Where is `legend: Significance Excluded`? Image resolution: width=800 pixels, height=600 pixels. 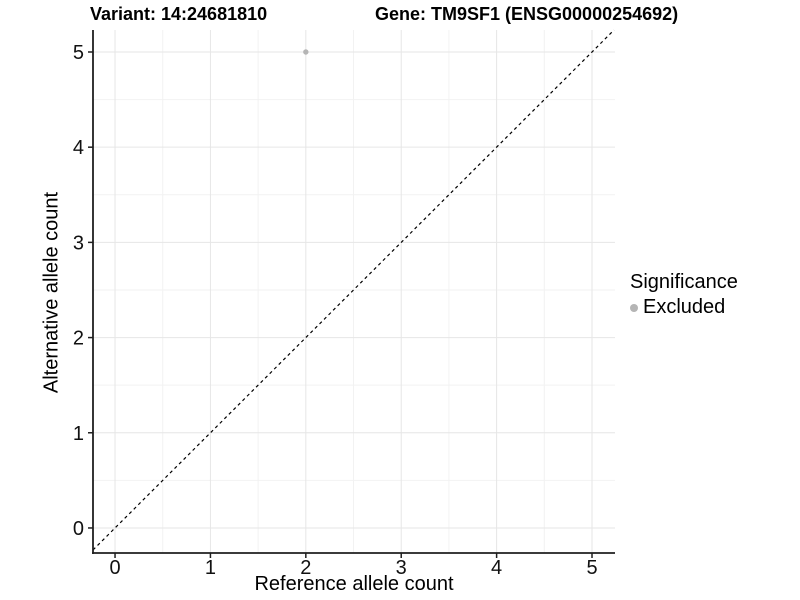 legend: Significance Excluded is located at coordinates (684, 295).